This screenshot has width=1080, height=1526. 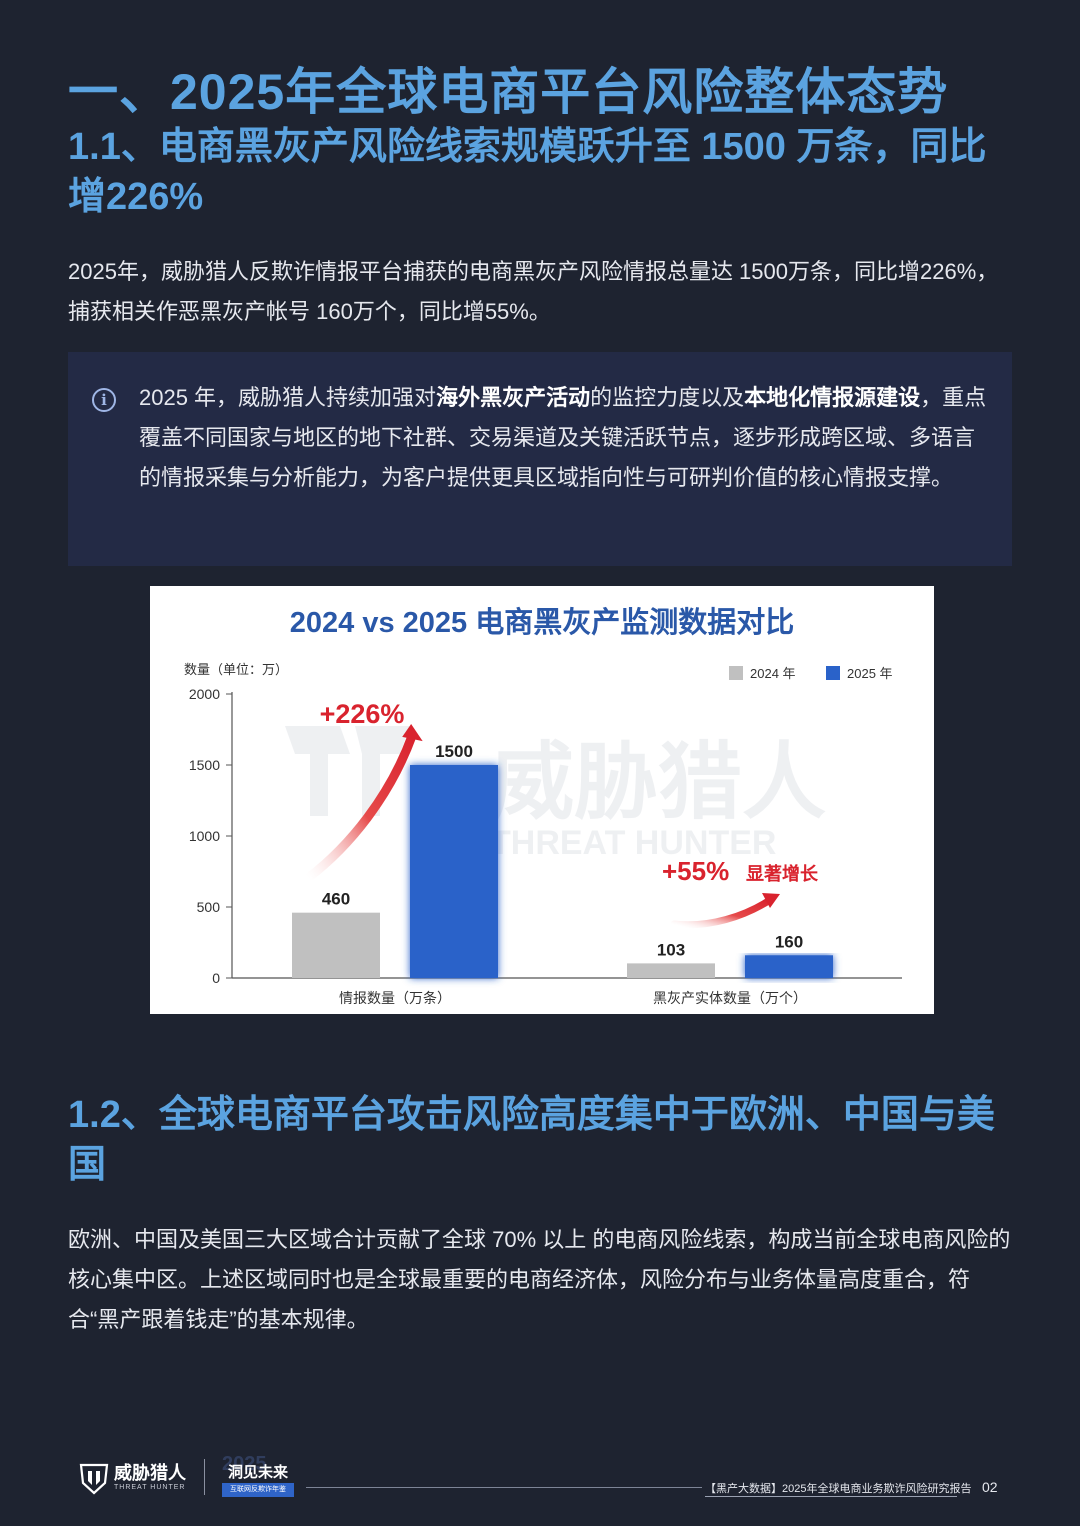 What do you see at coordinates (209, 907) in the screenshot?
I see `y-tick-label: 500` at bounding box center [209, 907].